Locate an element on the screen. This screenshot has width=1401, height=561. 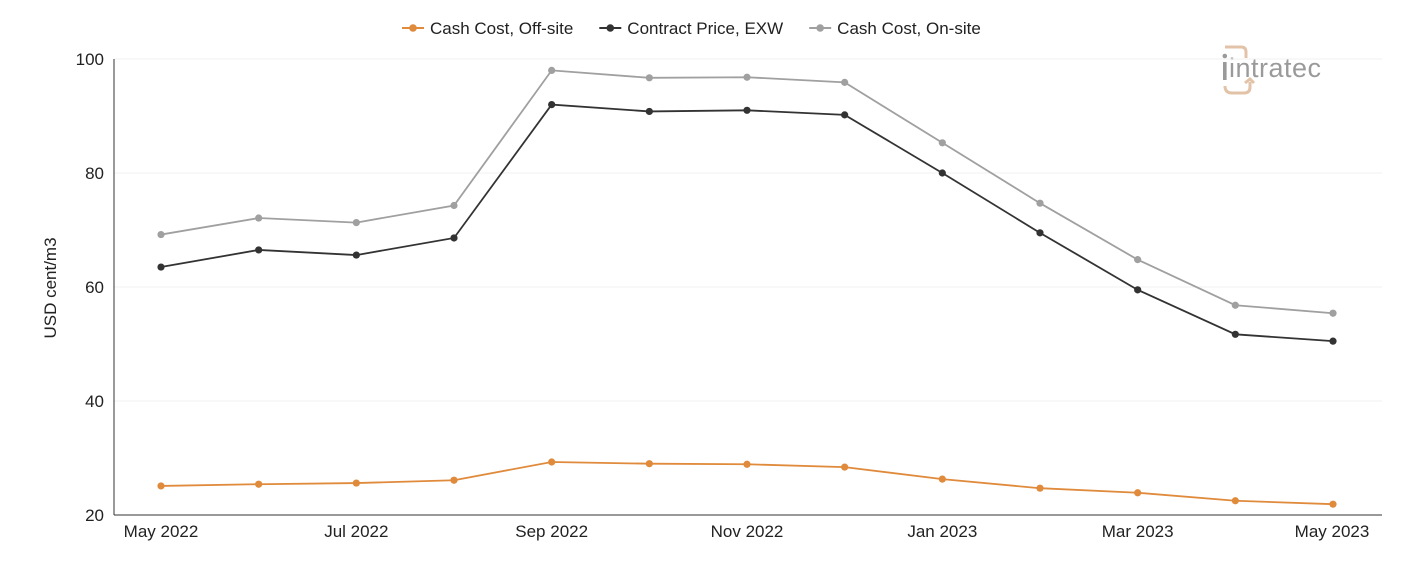
x-tick-label: May 2023 is located at coordinates (1332, 531).